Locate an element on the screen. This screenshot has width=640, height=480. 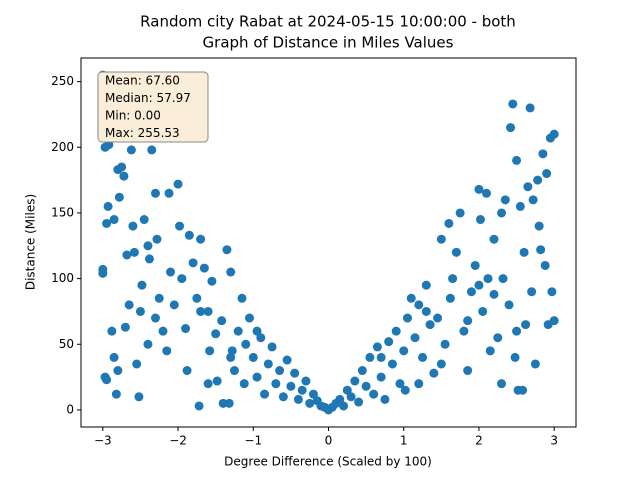
y-tick-label: 250 is located at coordinates (62, 81).